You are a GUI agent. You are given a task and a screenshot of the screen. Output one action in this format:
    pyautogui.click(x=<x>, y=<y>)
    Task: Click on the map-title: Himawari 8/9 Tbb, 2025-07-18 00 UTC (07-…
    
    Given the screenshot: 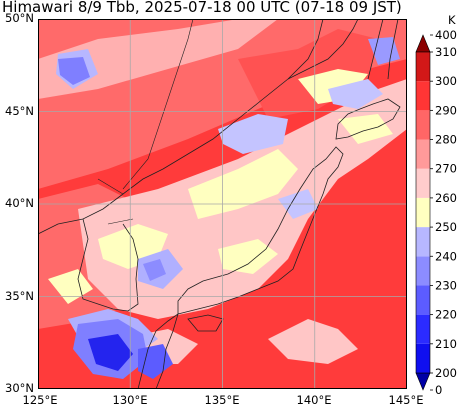 What is the action you would take?
    pyautogui.click(x=202, y=8)
    